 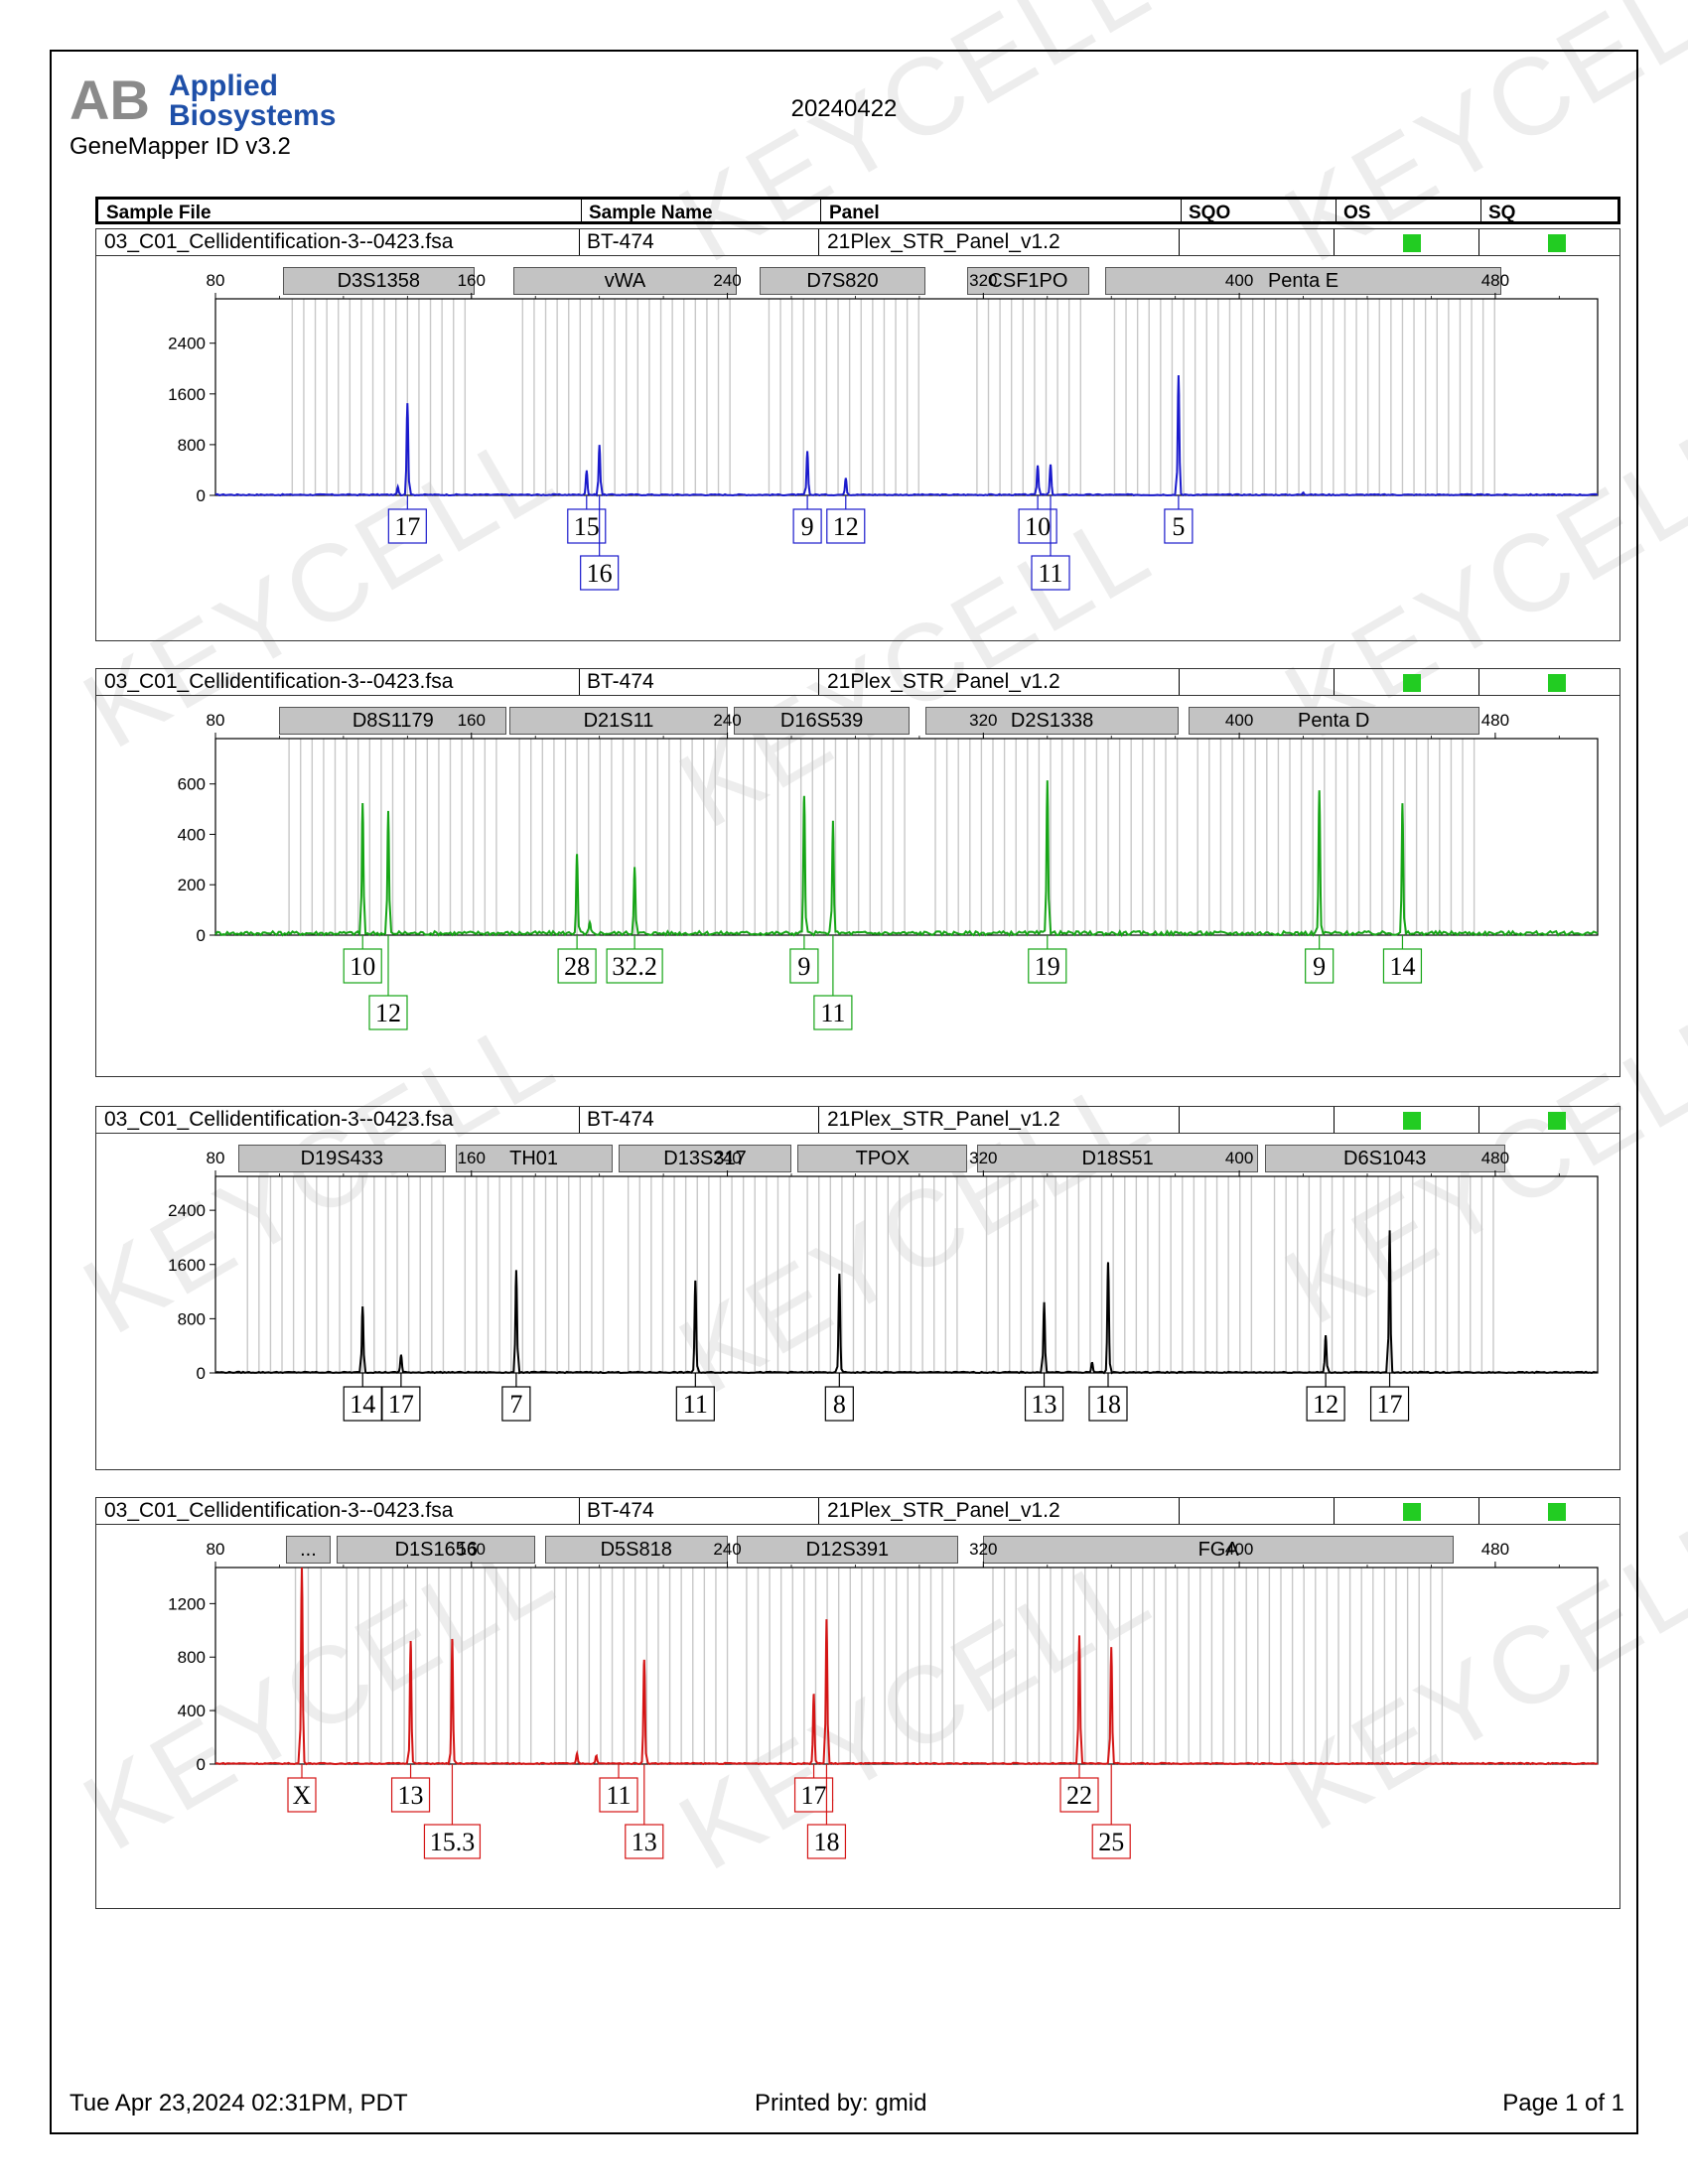 I want to click on marker-d21s11: D21S11, so click(x=618, y=721).